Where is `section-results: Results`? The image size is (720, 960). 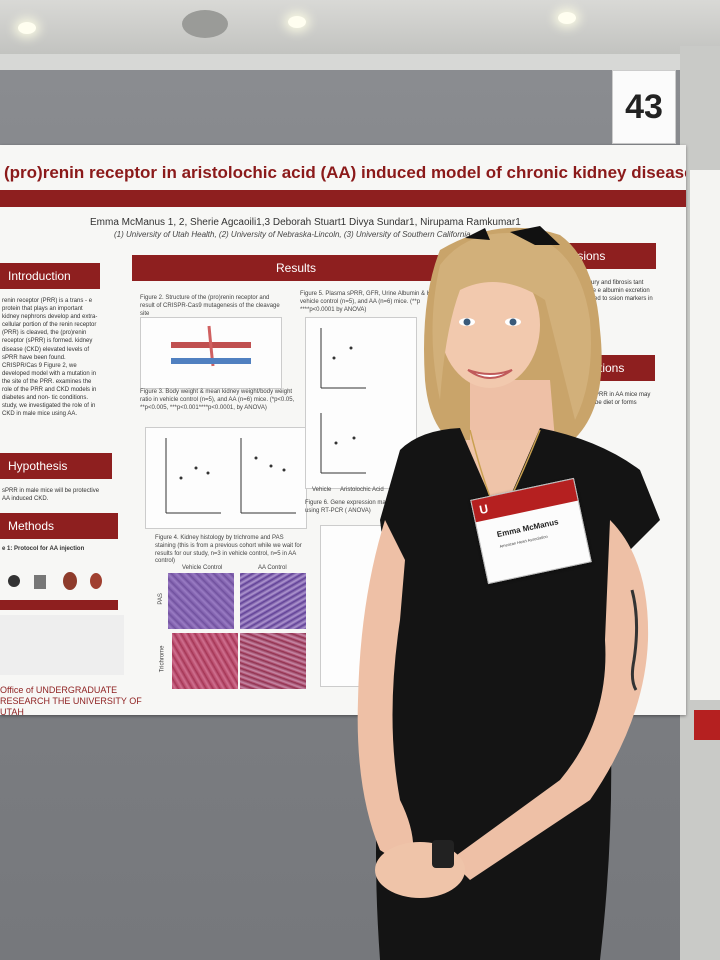 section-results: Results is located at coordinates (296, 268).